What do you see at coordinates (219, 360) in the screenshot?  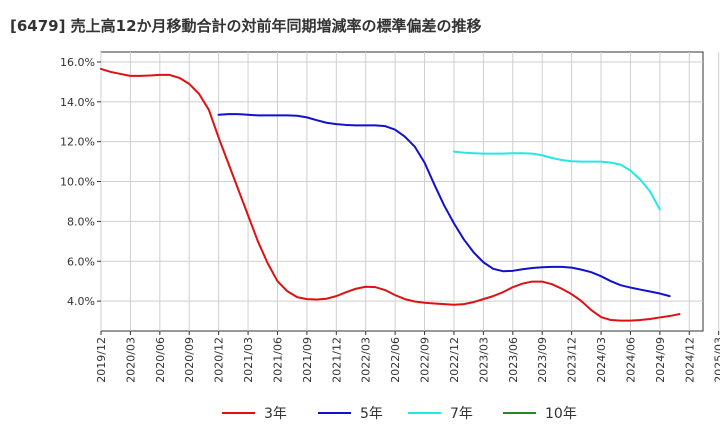 I see `x-tick-label: 2020/12` at bounding box center [219, 360].